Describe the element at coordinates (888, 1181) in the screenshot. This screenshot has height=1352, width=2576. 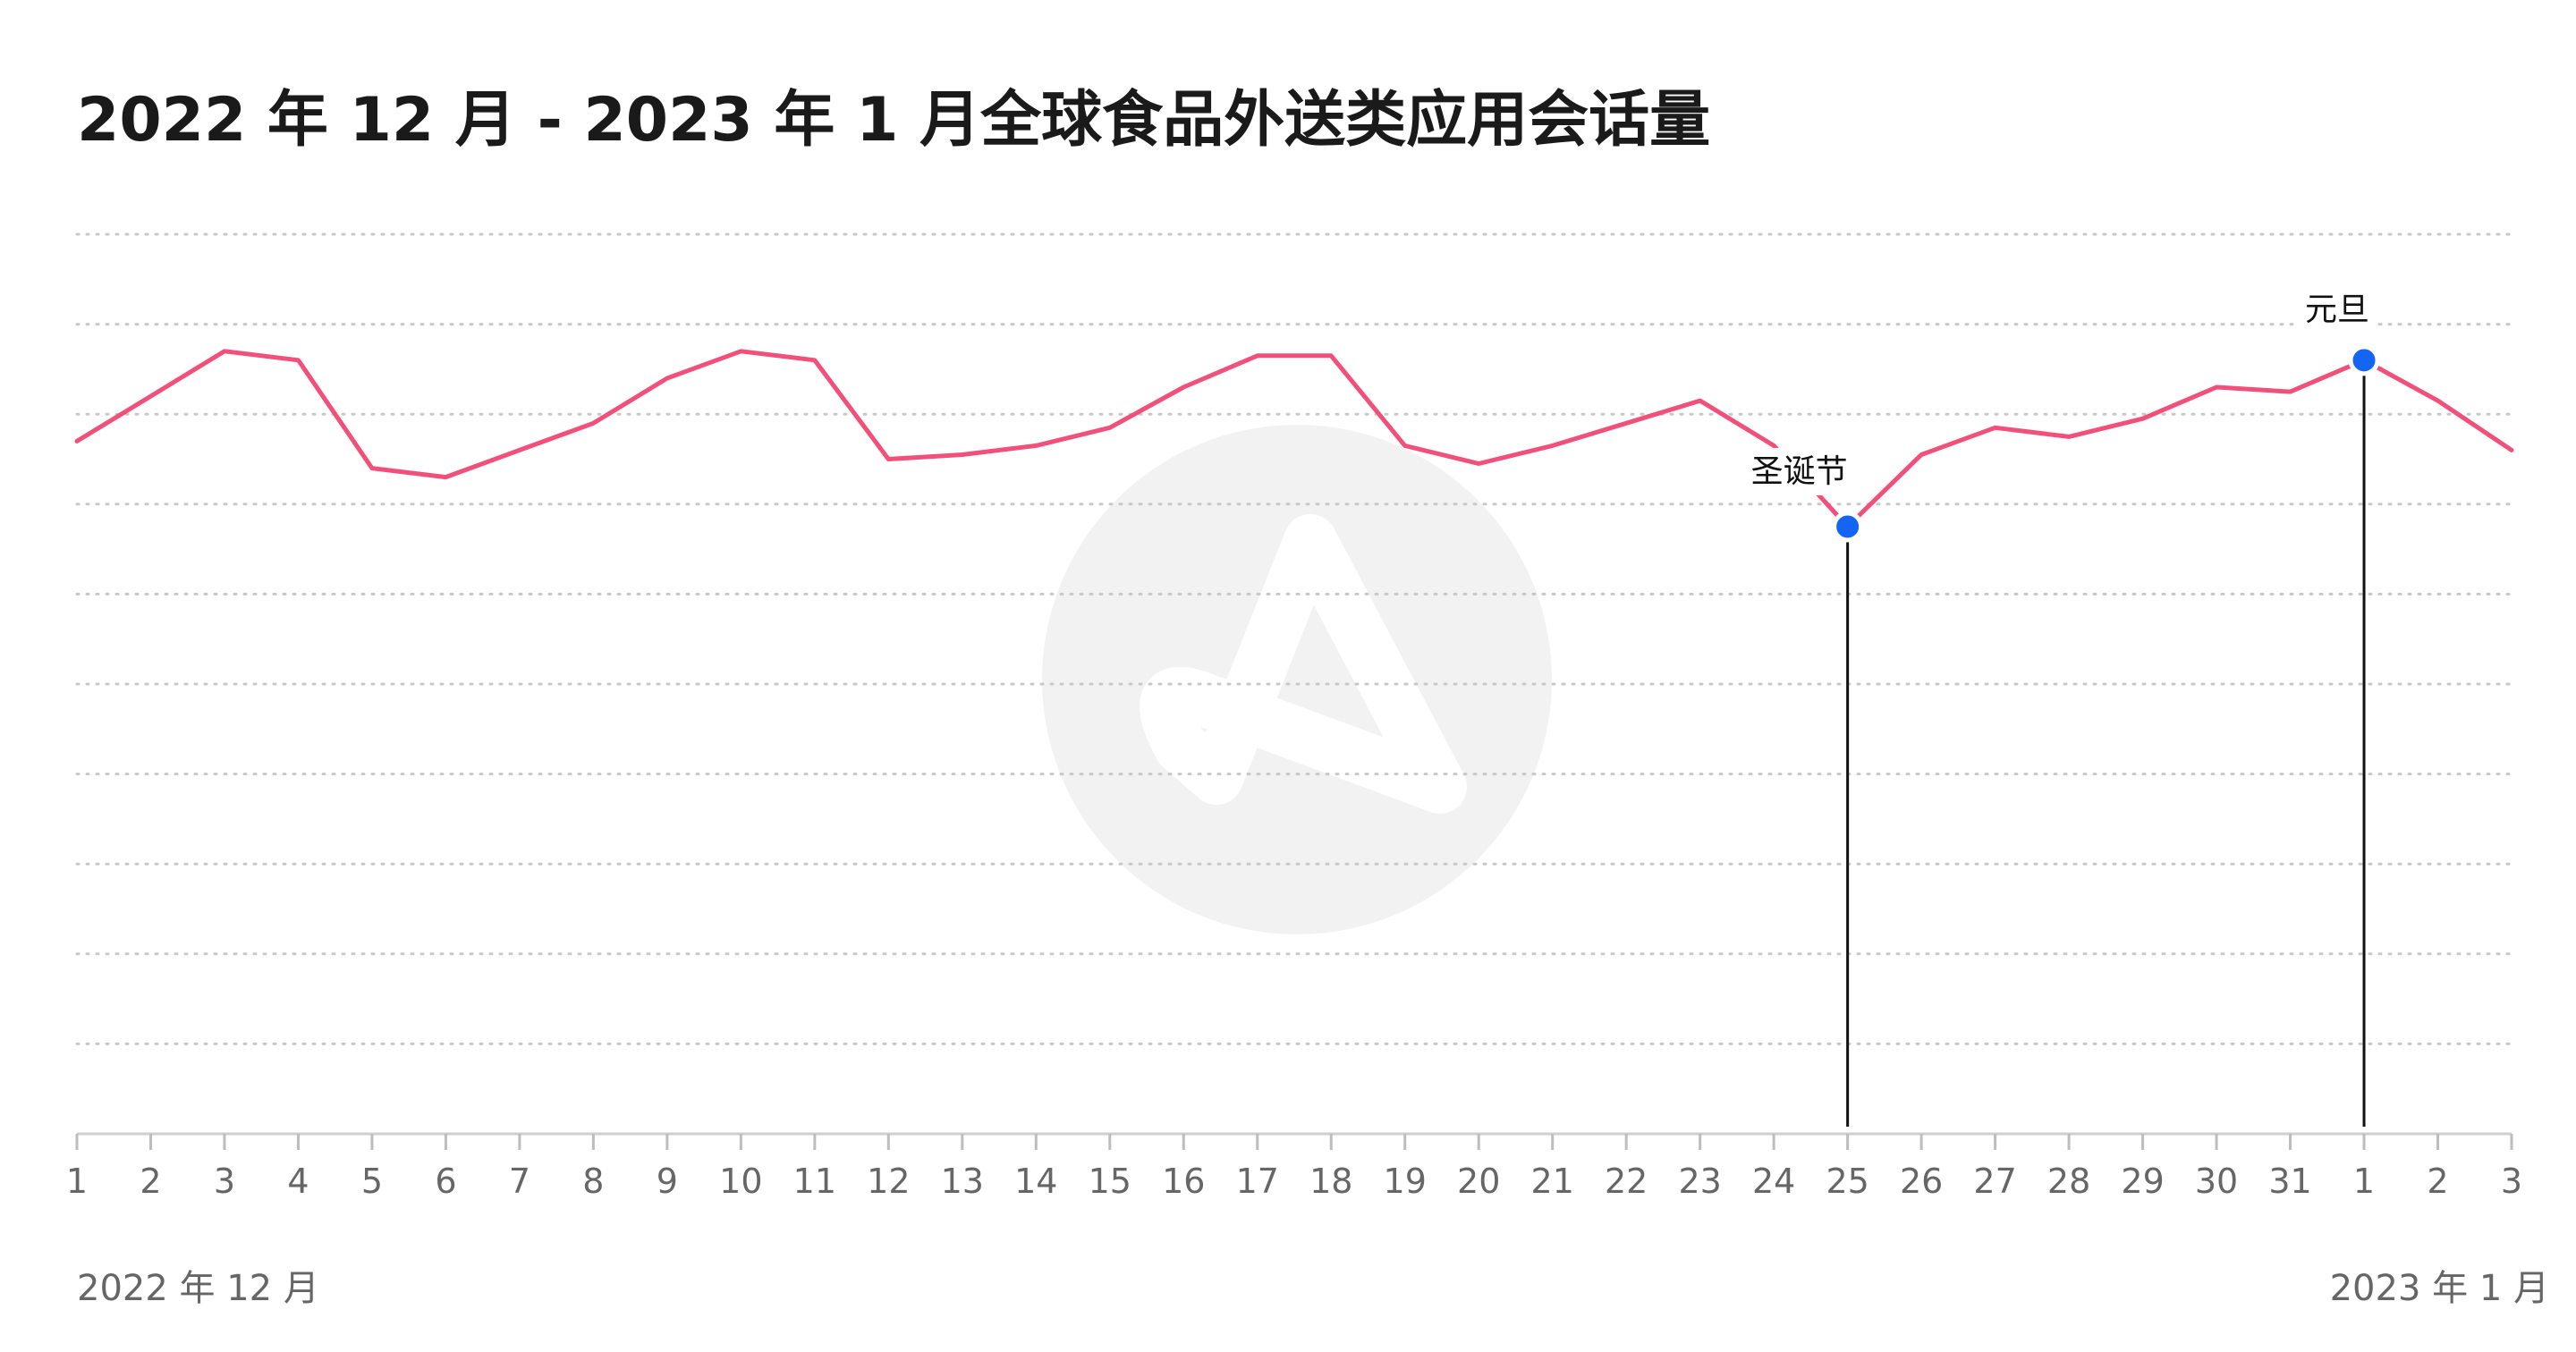
I see `x-tick-label: 12` at that location.